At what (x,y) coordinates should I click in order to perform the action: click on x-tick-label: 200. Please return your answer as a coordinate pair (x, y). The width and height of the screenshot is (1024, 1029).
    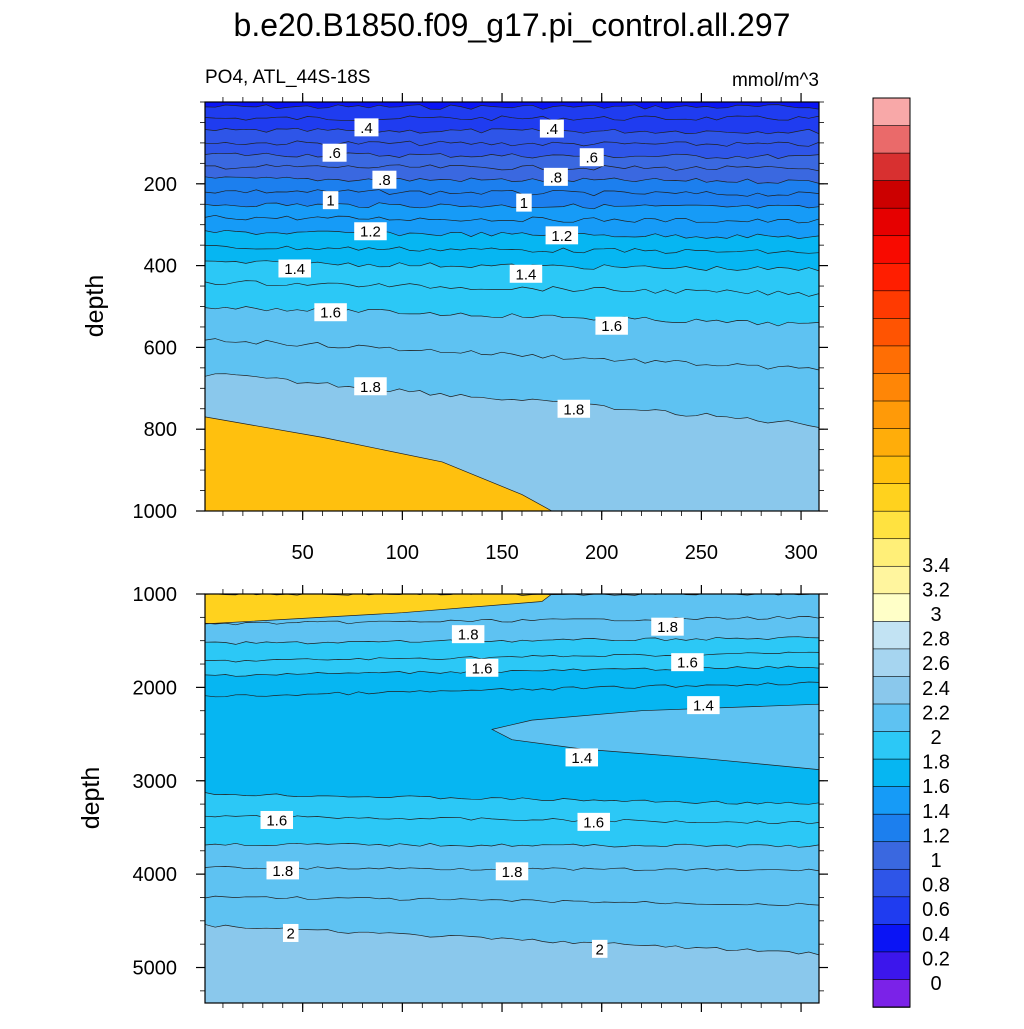
    Looking at the image, I should click on (601, 553).